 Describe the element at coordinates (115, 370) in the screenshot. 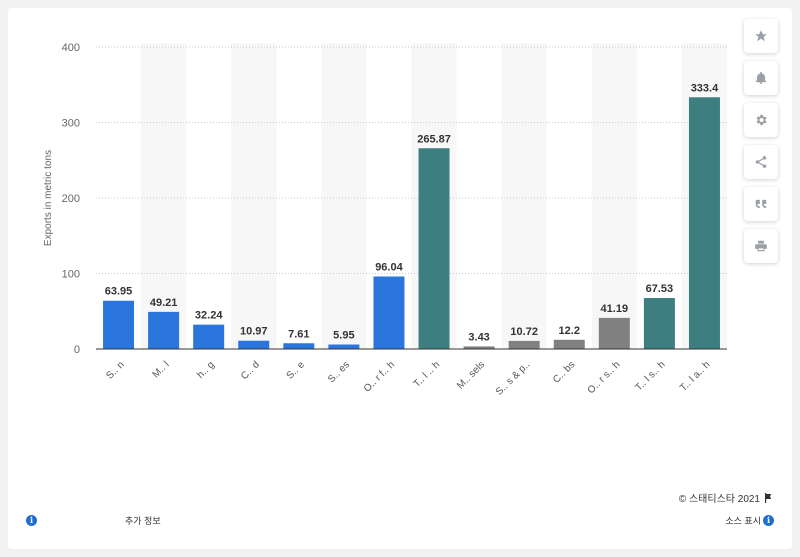

I see `x-tick-label: S.. n` at that location.